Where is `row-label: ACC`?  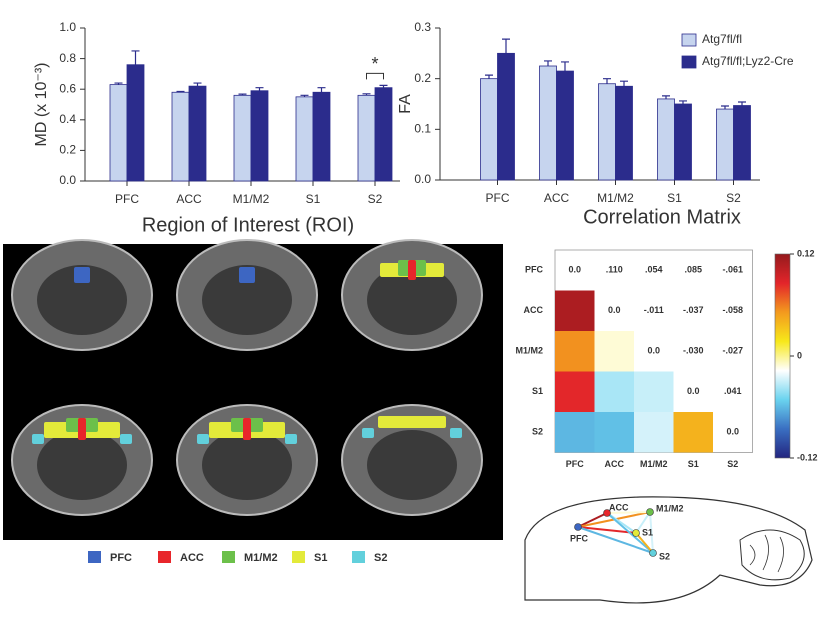 row-label: ACC is located at coordinates (534, 310).